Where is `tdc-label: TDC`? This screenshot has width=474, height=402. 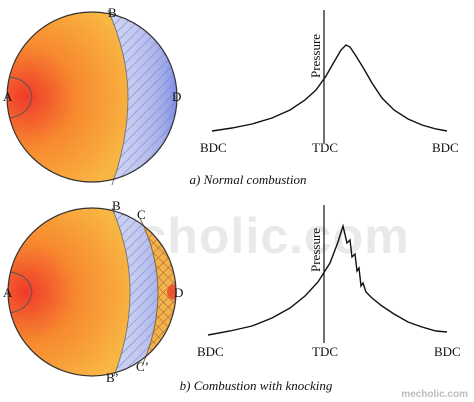
tdc-label: TDC is located at coordinates (325, 147).